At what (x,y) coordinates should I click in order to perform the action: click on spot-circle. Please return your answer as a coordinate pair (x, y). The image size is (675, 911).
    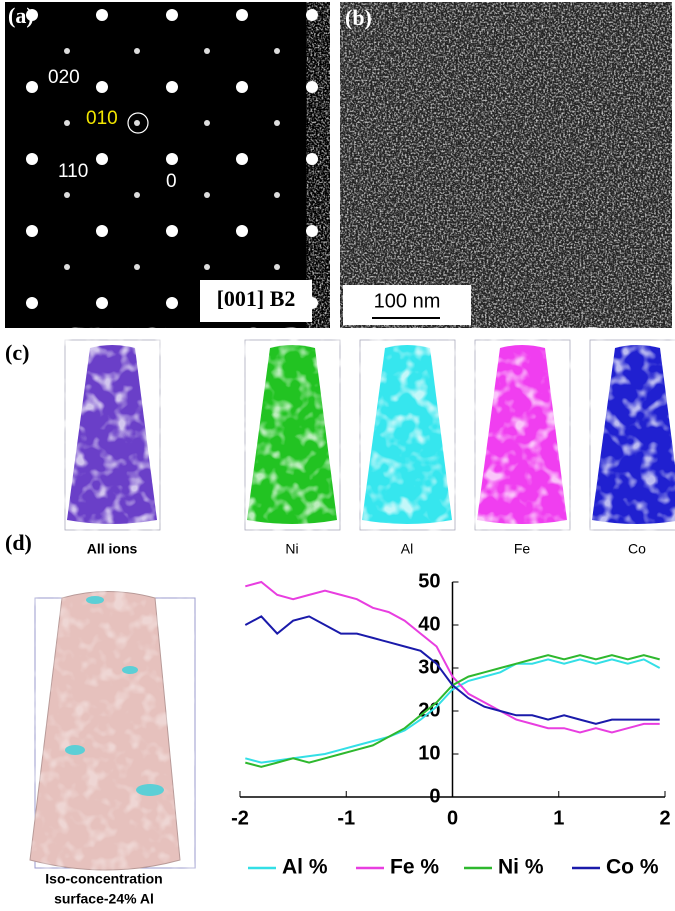
    Looking at the image, I should click on (138, 123).